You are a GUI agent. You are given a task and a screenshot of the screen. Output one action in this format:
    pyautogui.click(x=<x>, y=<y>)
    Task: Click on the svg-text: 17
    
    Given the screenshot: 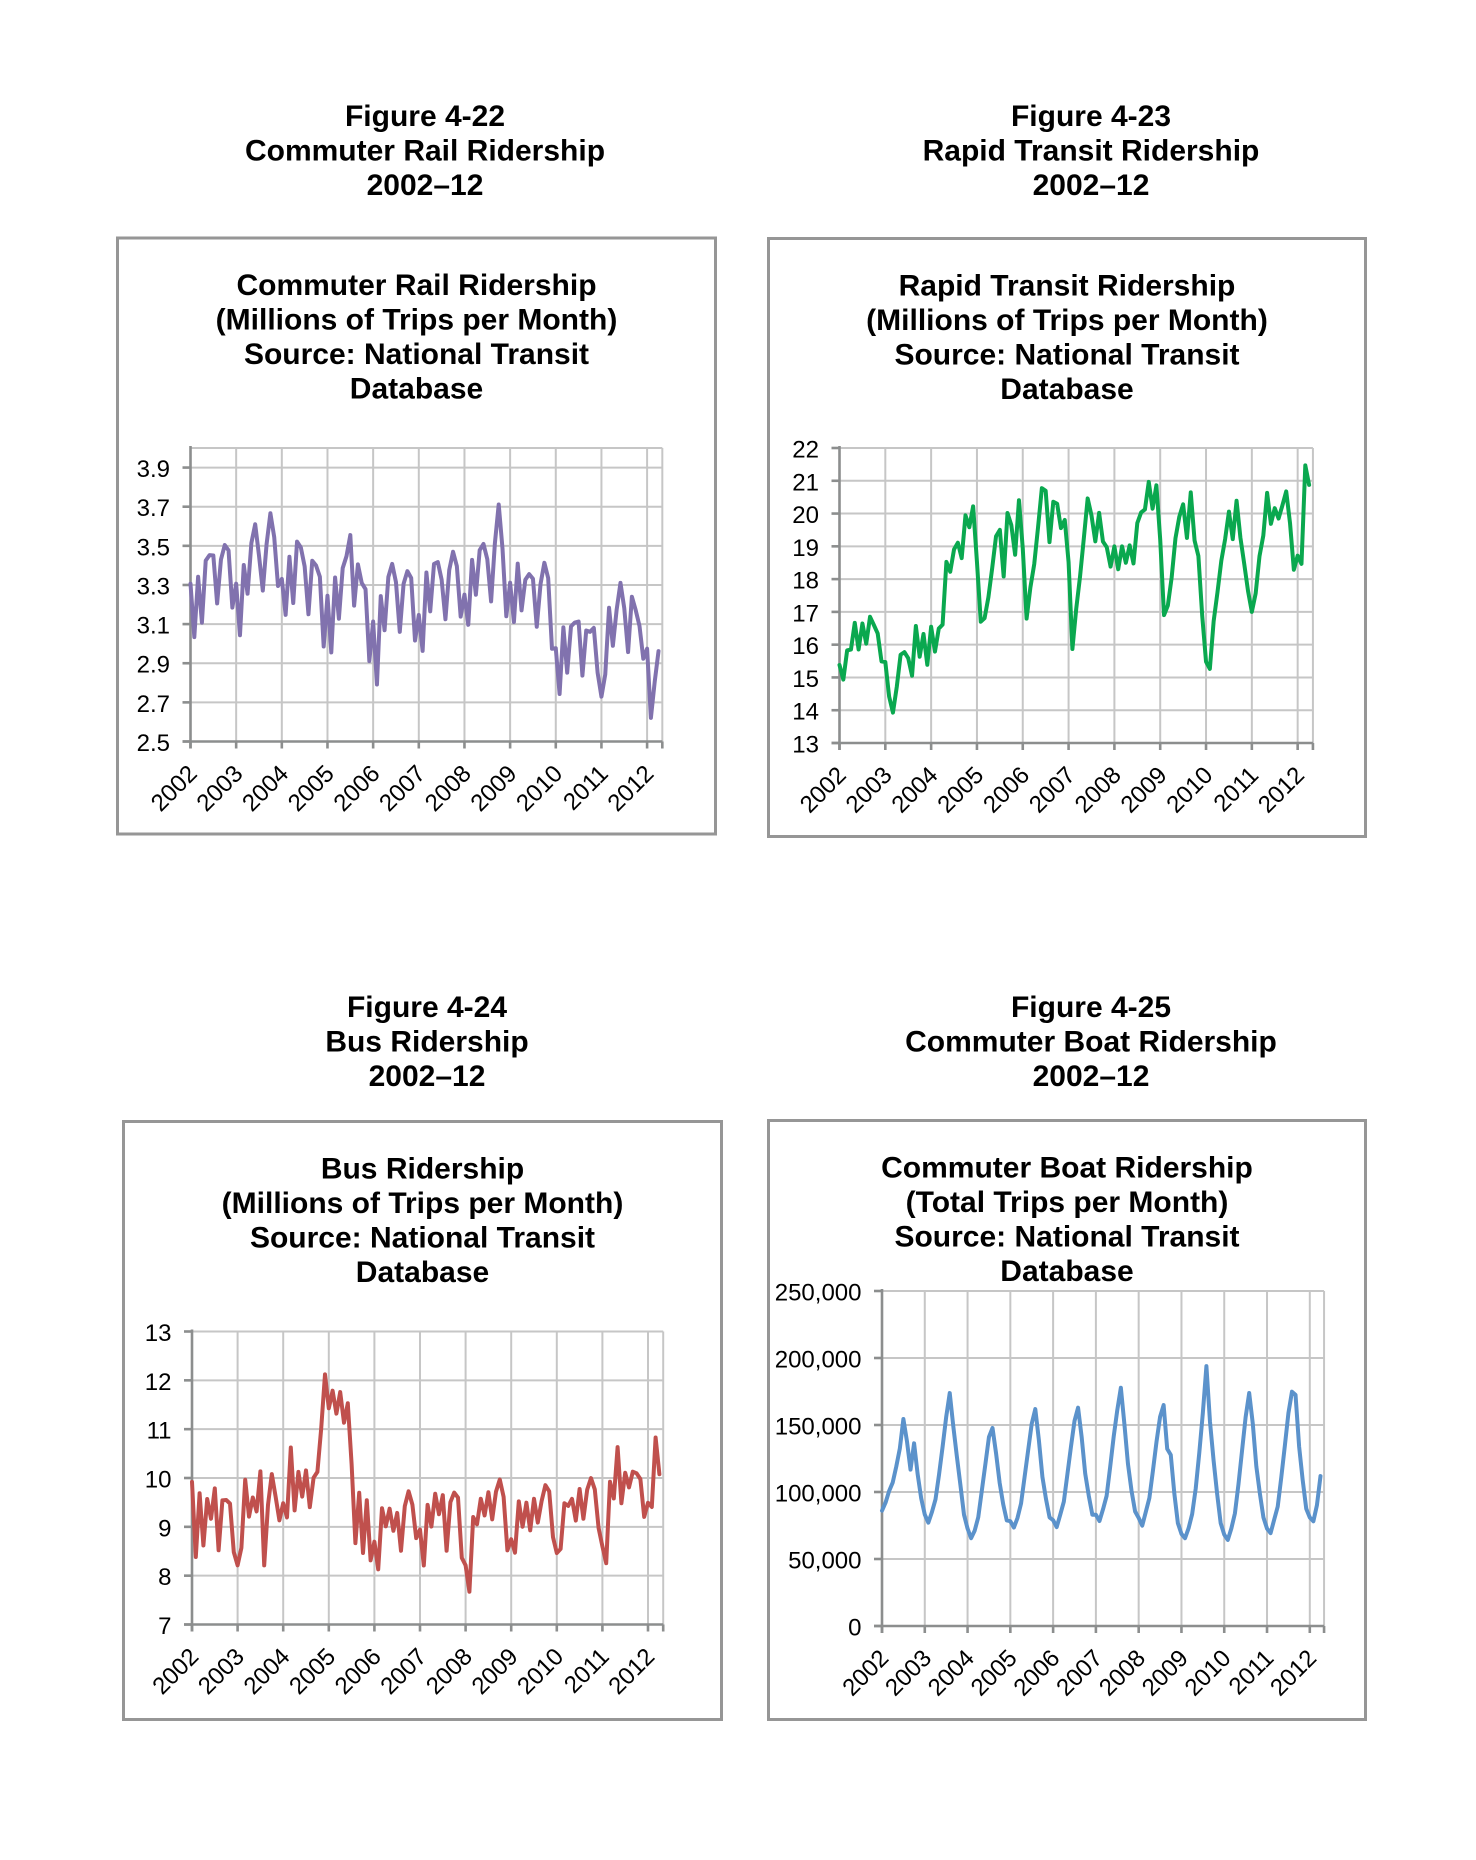 What is the action you would take?
    pyautogui.click(x=805, y=613)
    